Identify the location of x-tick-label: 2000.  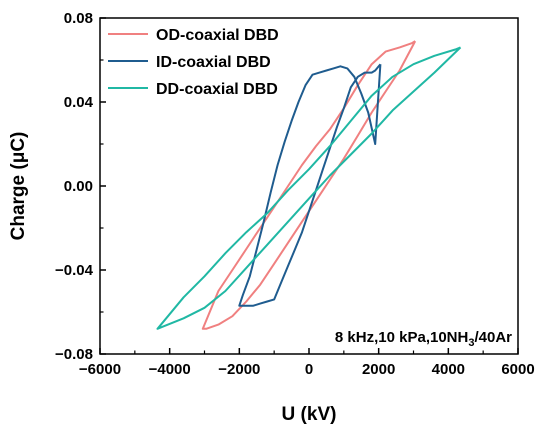
(378, 369).